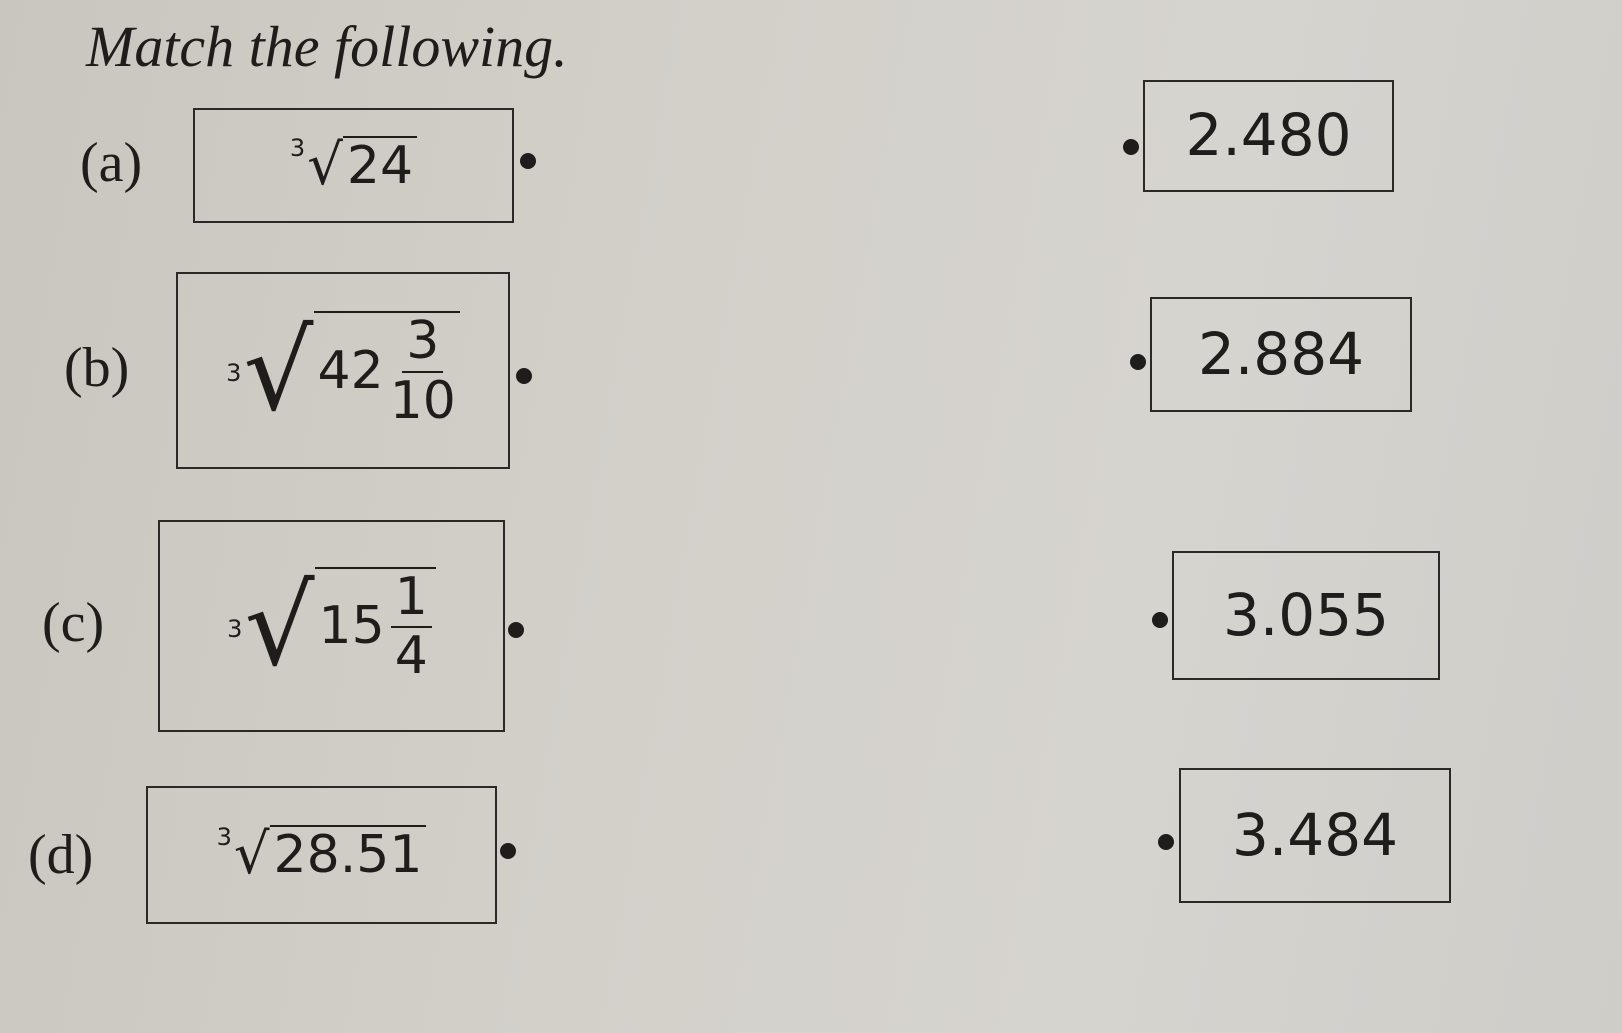  I want to click on numerator: 3, so click(423, 343).